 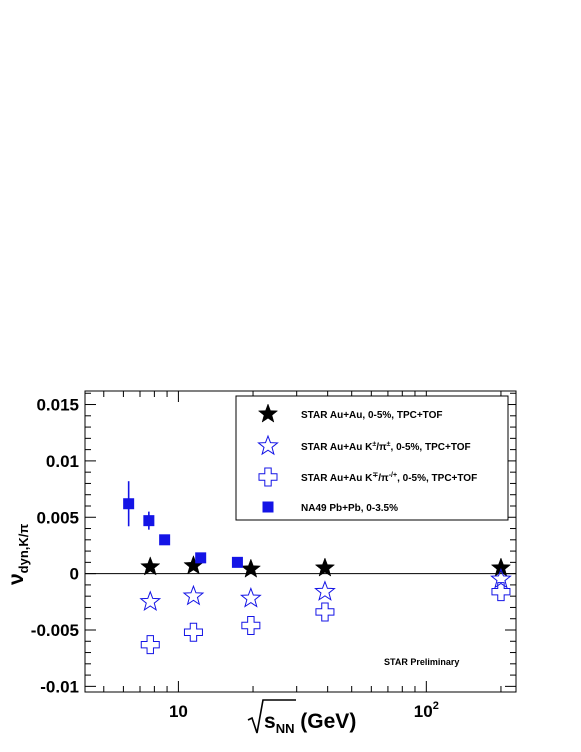 I want to click on legend-box, so click(x=372, y=458).